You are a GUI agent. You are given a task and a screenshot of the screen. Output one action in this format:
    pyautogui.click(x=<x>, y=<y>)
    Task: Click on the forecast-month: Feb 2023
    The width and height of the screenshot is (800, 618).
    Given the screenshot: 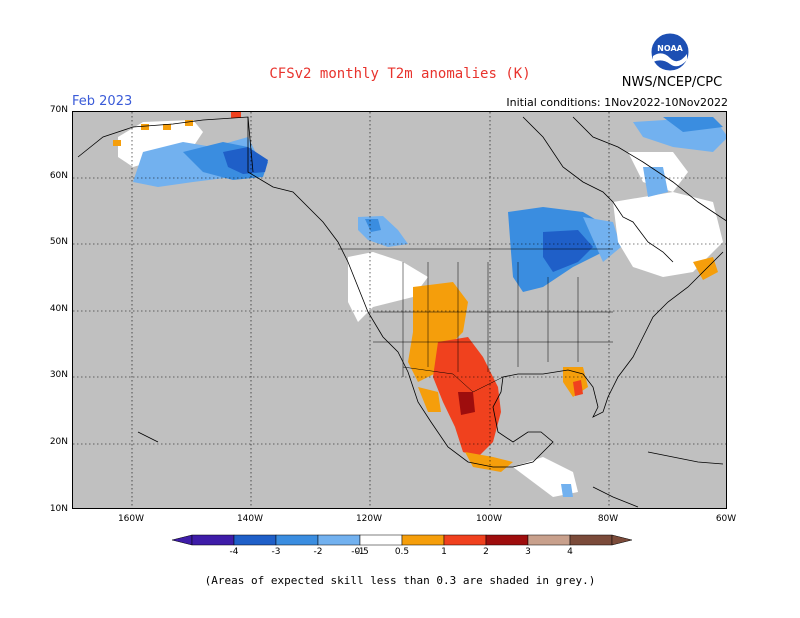 What is the action you would take?
    pyautogui.click(x=102, y=101)
    